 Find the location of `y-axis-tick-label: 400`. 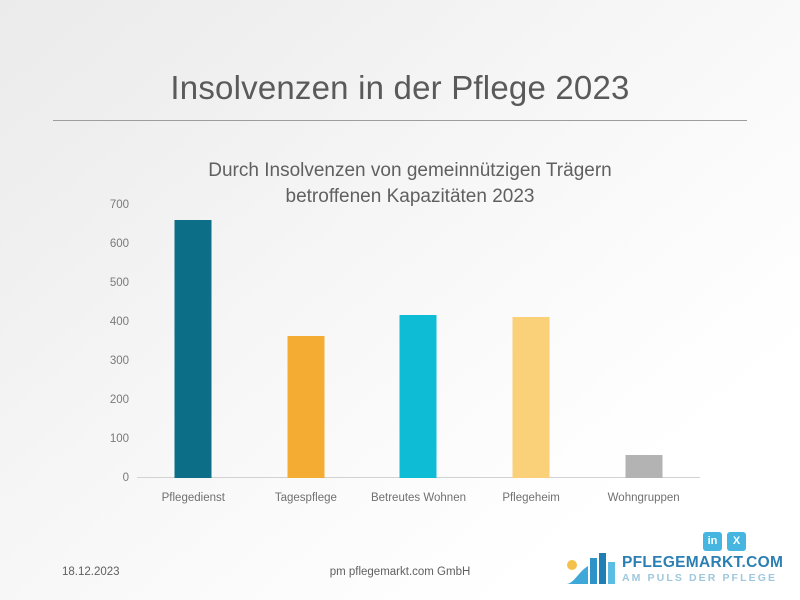

y-axis-tick-label: 400 is located at coordinates (119, 322).